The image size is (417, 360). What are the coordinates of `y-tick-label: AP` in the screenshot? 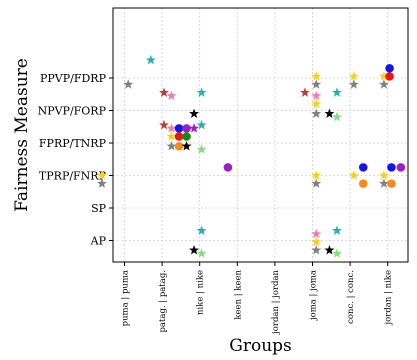 It's located at (98, 241).